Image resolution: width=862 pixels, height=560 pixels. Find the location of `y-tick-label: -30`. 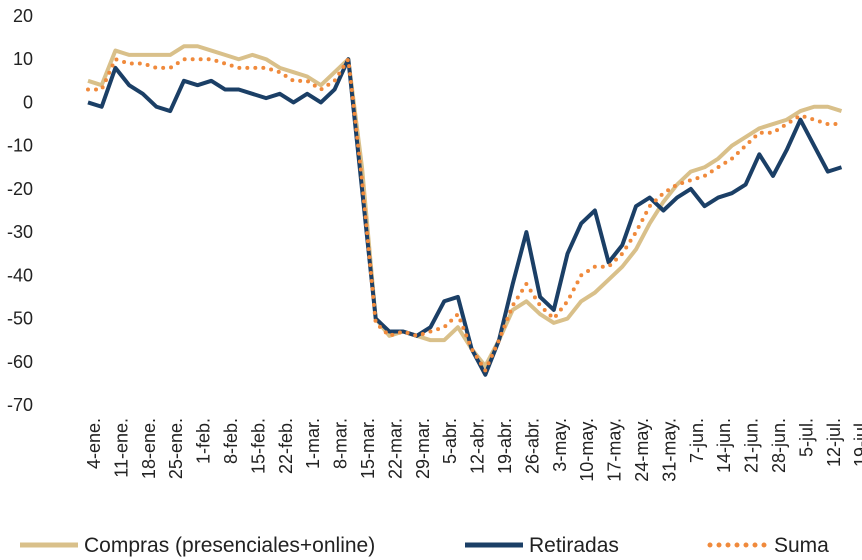

y-tick-label: -30 is located at coordinates (20, 232).